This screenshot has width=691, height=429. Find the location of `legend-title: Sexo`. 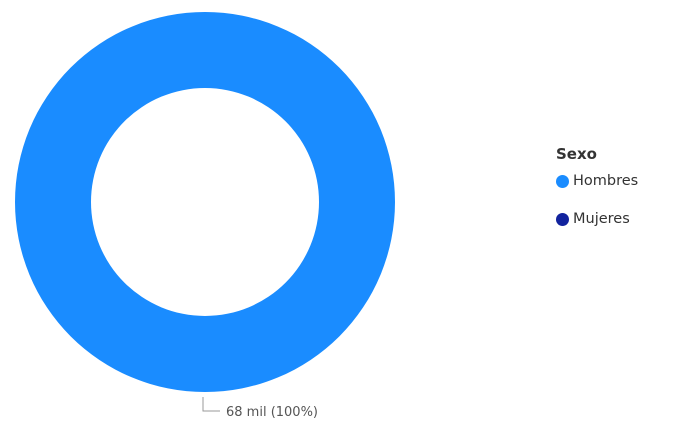

legend-title: Sexo is located at coordinates (576, 154).